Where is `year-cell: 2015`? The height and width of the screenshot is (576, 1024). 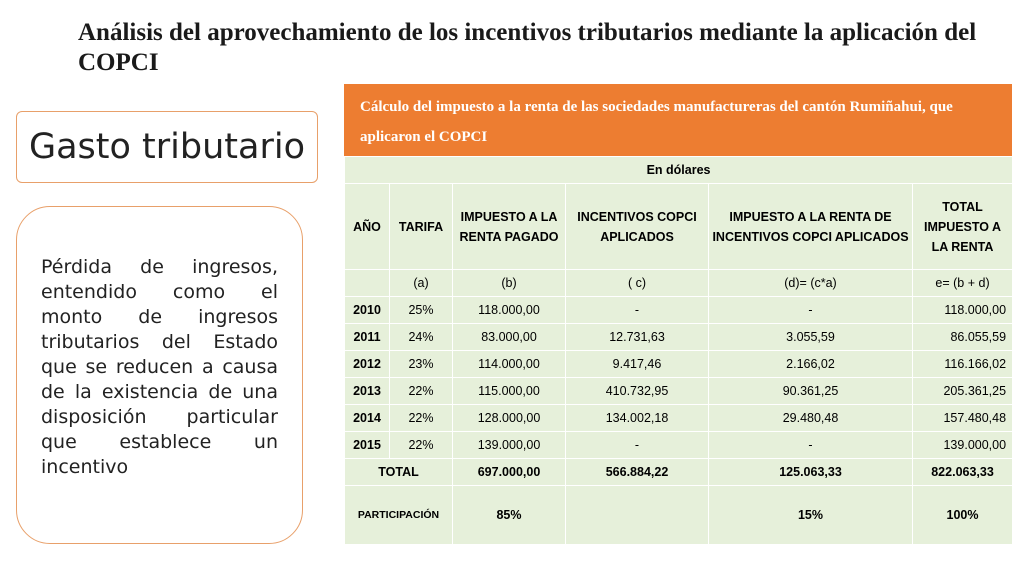
year-cell: 2015 is located at coordinates (367, 445).